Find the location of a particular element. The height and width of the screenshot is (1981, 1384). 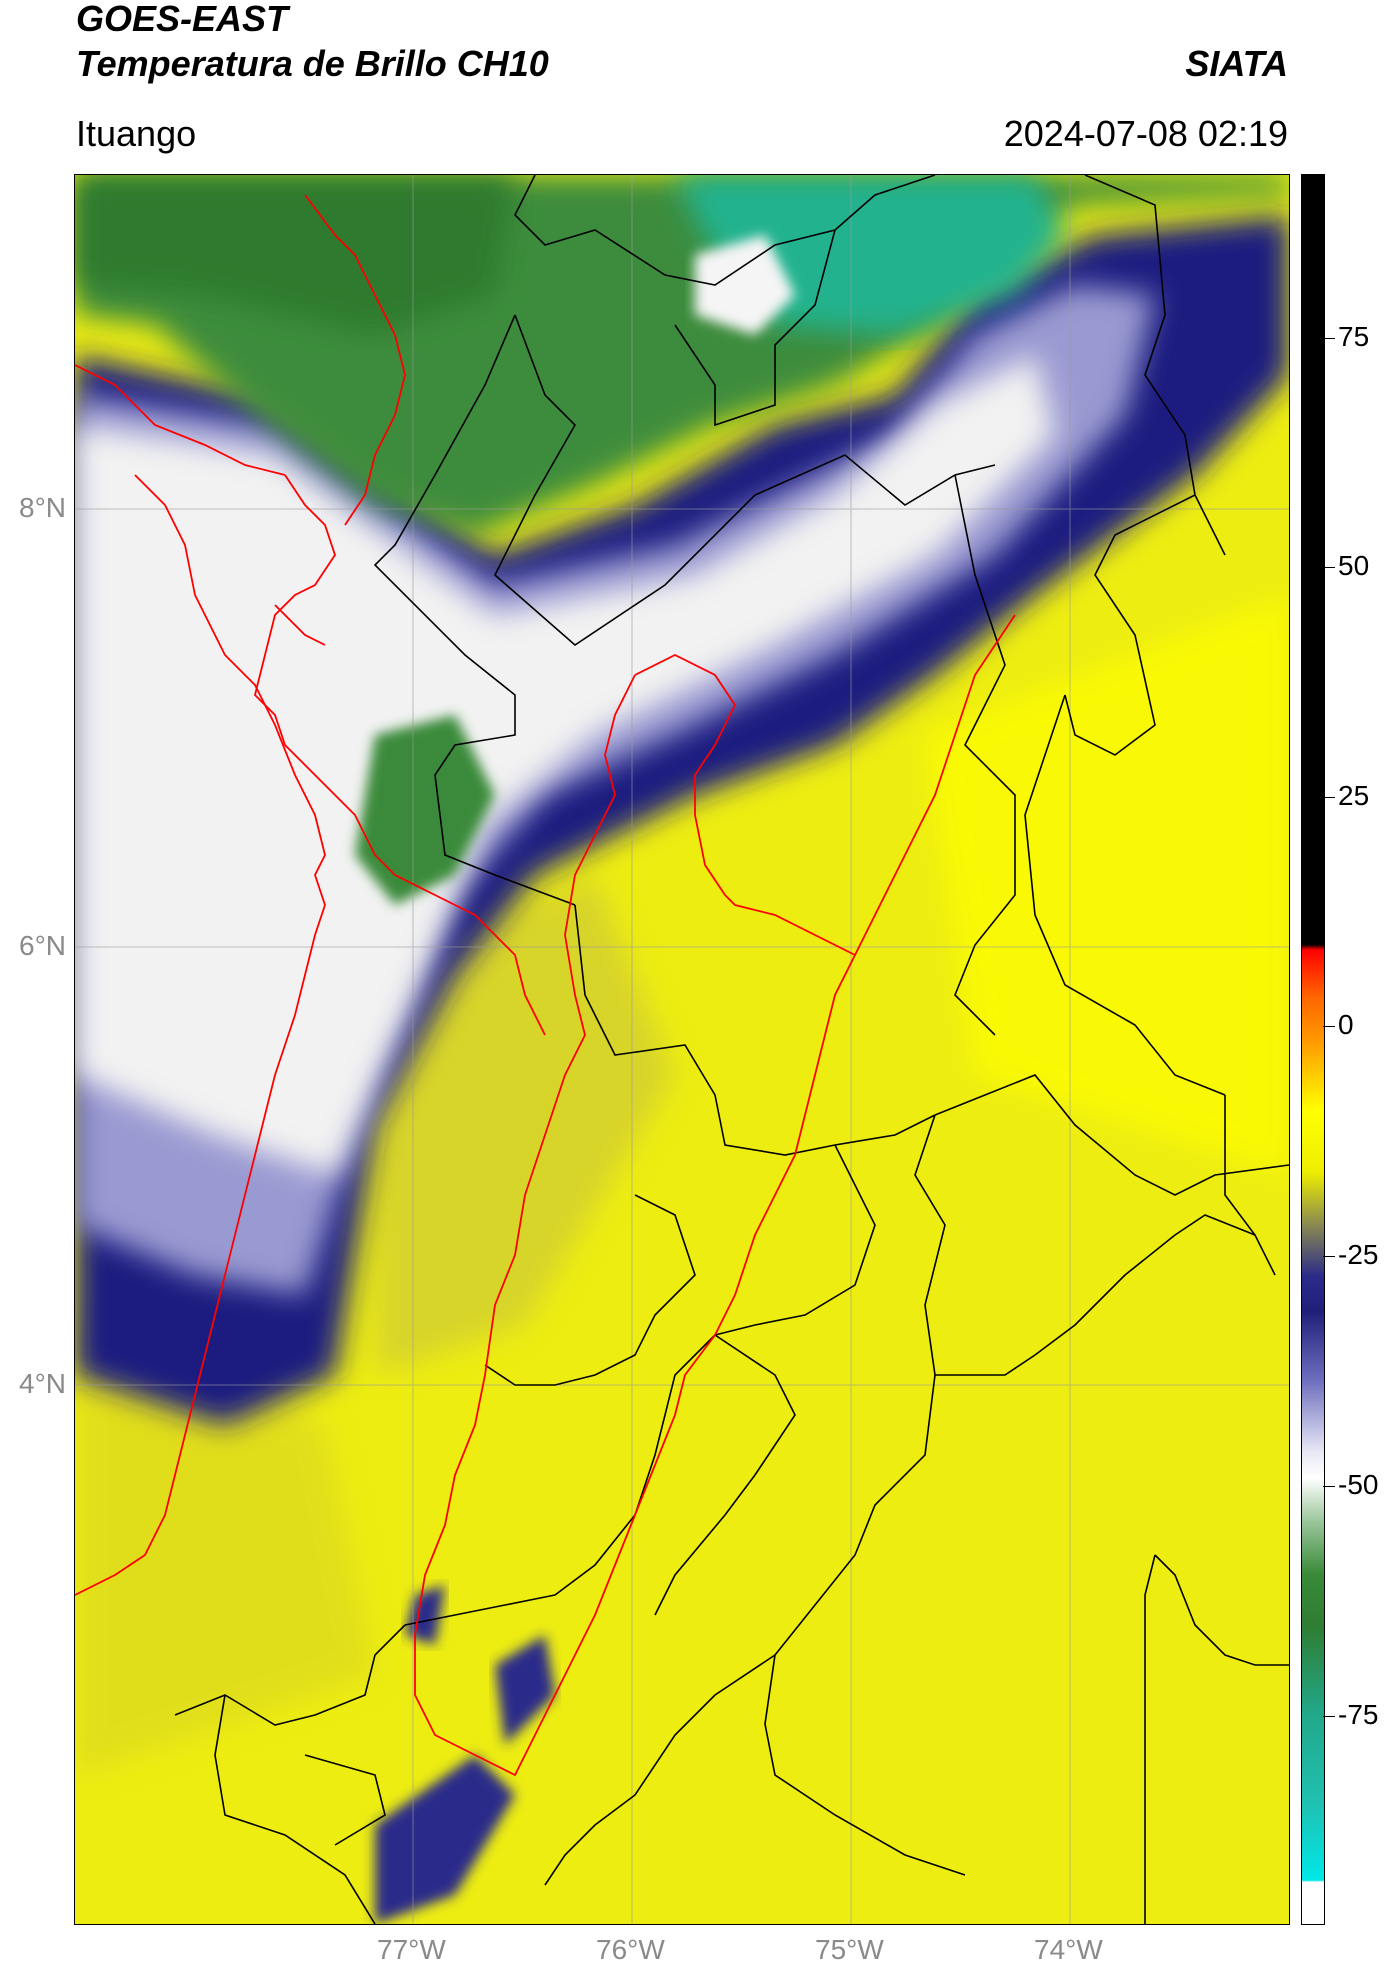

colorbar-label-neg50: -50 is located at coordinates (1358, 1484).